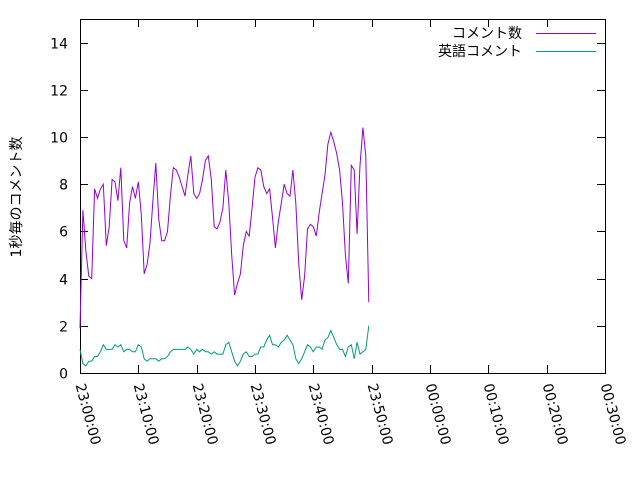 The image size is (640, 484). What do you see at coordinates (146, 414) in the screenshot?
I see `x-tick-label: 23:10:00` at bounding box center [146, 414].